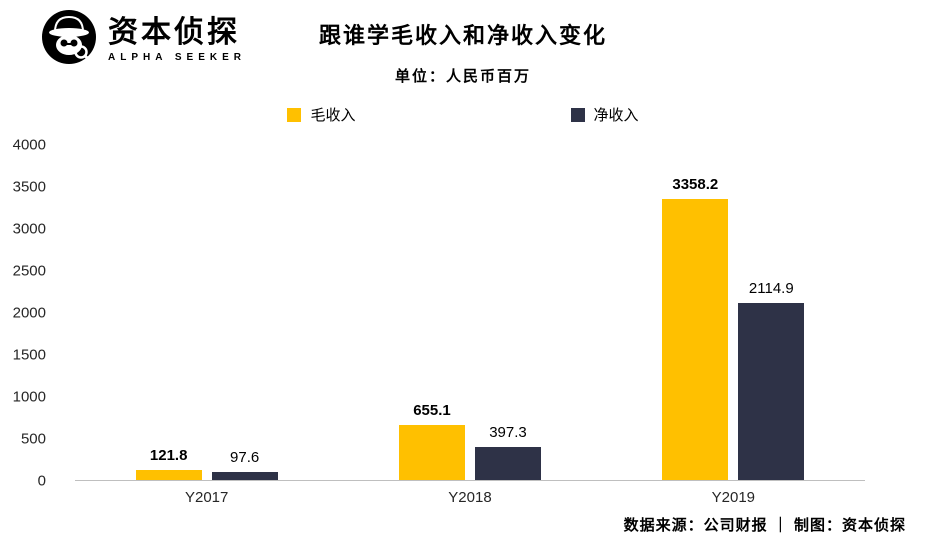 Image resolution: width=926 pixels, height=544 pixels. I want to click on bar-毛收入-Y2017: 121.8, so click(168, 463).